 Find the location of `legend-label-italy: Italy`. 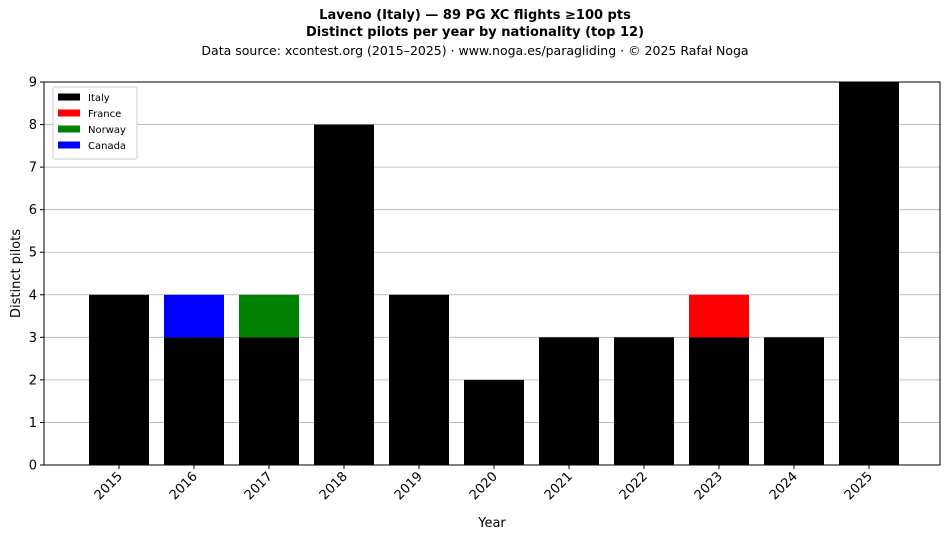

legend-label-italy: Italy is located at coordinates (99, 98).